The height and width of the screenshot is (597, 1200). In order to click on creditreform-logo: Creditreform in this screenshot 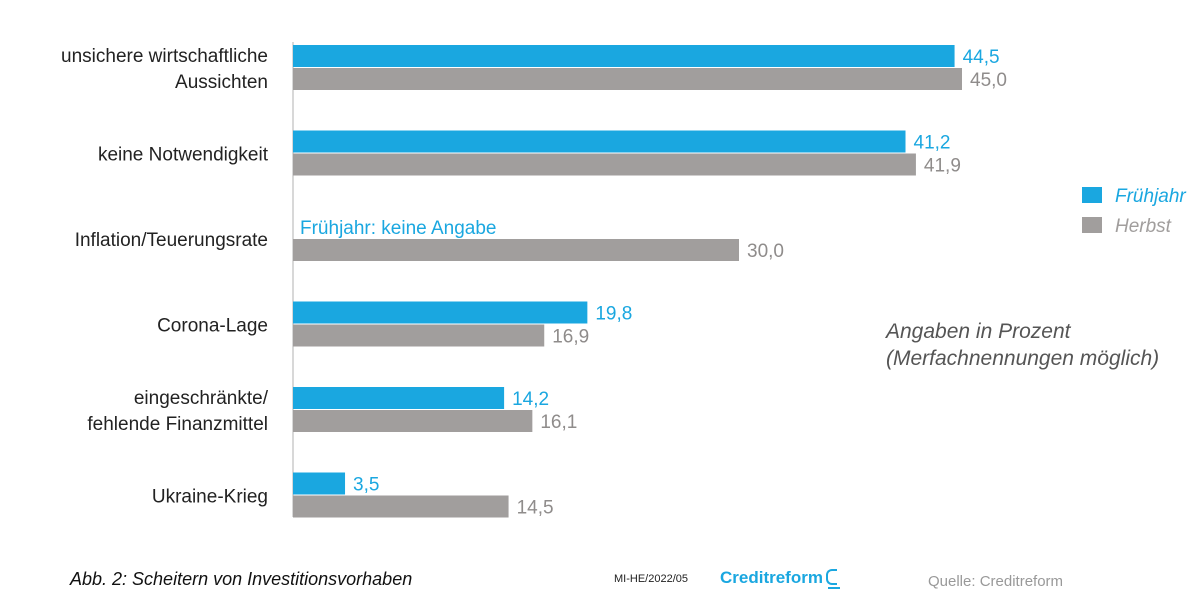, I will do `click(780, 578)`.